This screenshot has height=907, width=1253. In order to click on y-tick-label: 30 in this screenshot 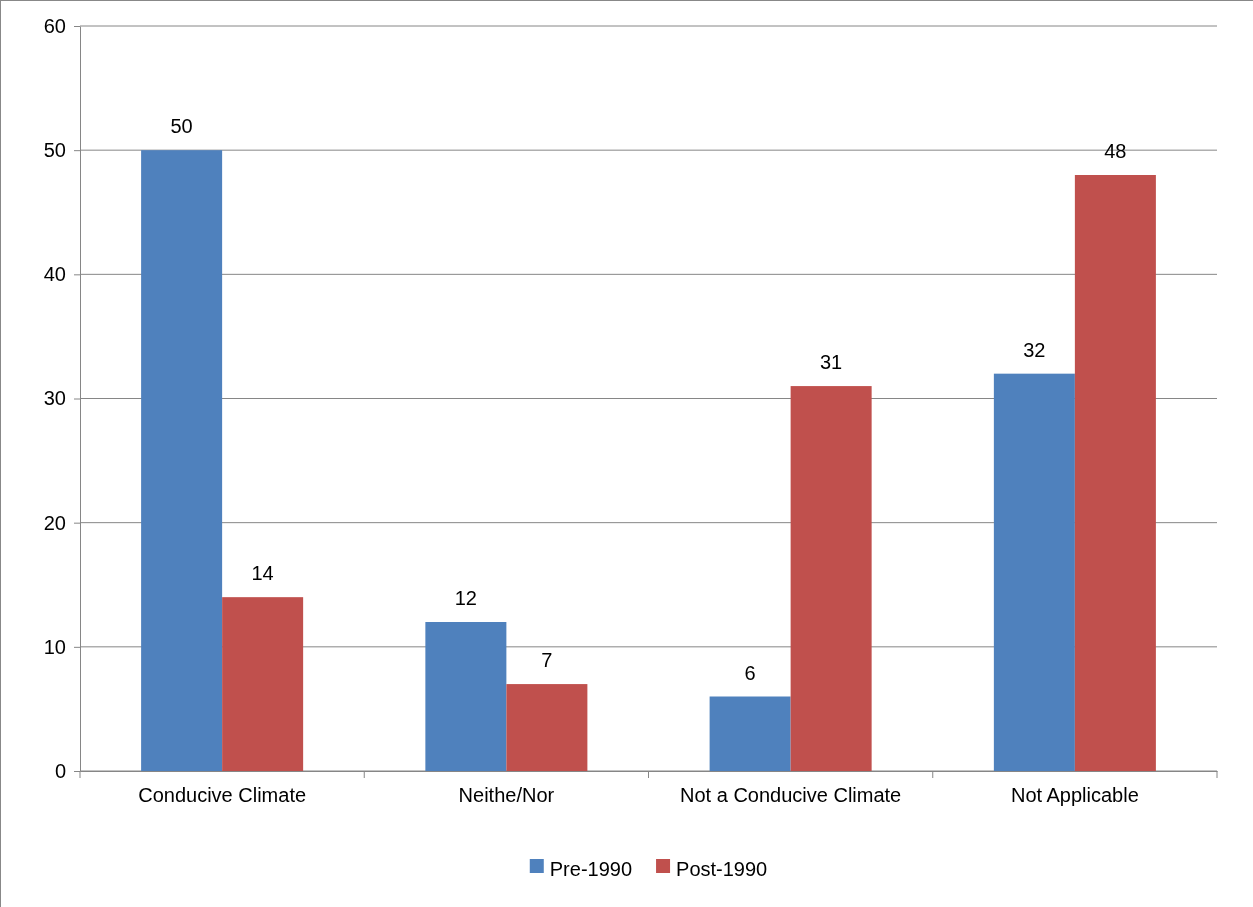, I will do `click(54, 398)`.